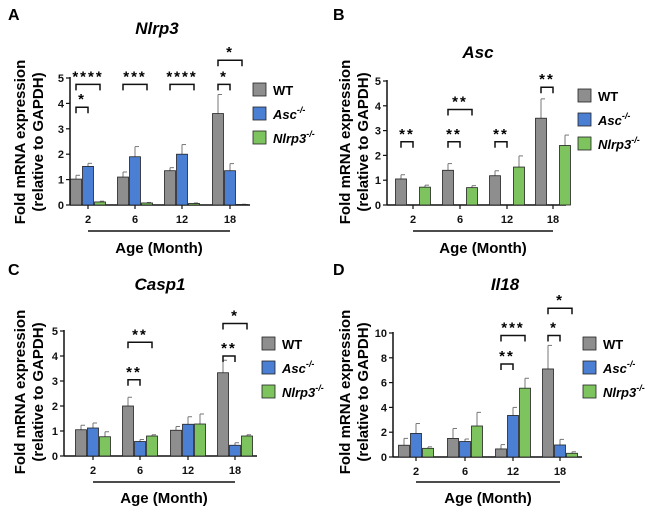  Describe the element at coordinates (157, 28) in the screenshot. I see `chart-title: Nlrp3` at that location.